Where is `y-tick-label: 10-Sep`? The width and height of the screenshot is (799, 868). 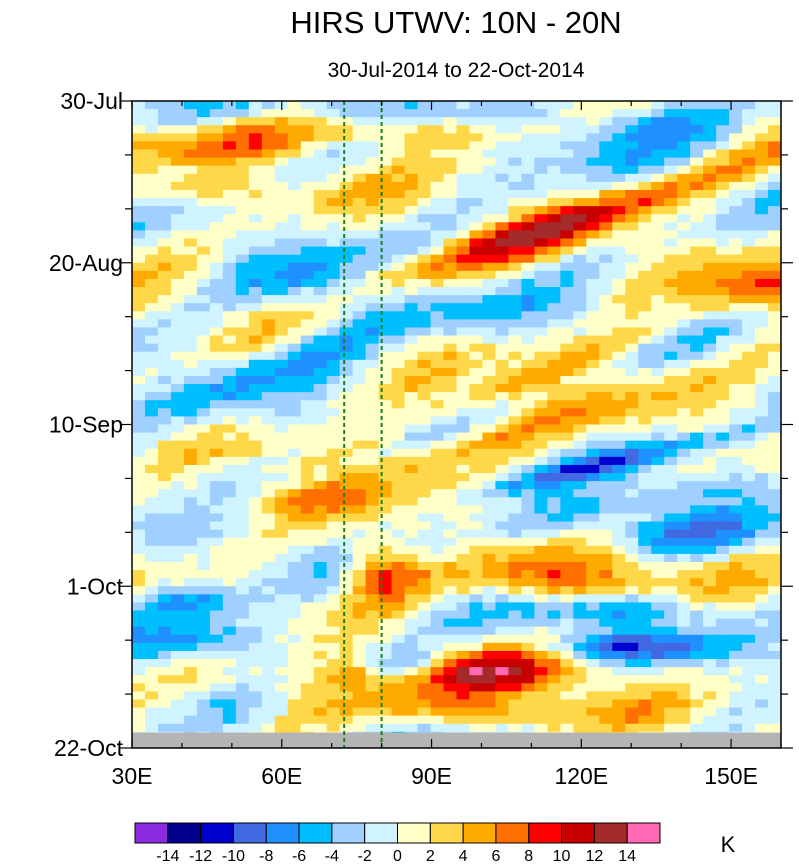
y-tick-label: 10-Sep is located at coordinates (86, 425).